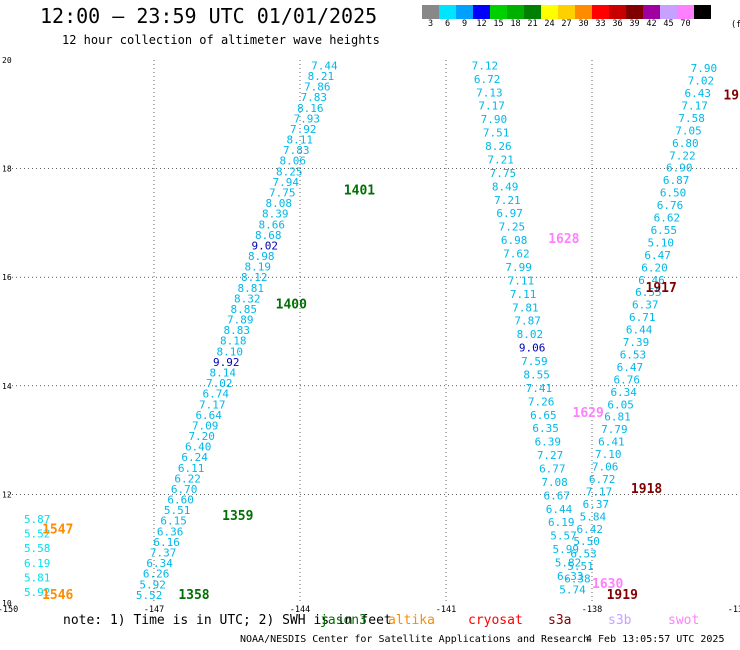 The image size is (740, 650). What do you see at coordinates (226, 362) in the screenshot?
I see `wave-height-value: 9.92` at bounding box center [226, 362].